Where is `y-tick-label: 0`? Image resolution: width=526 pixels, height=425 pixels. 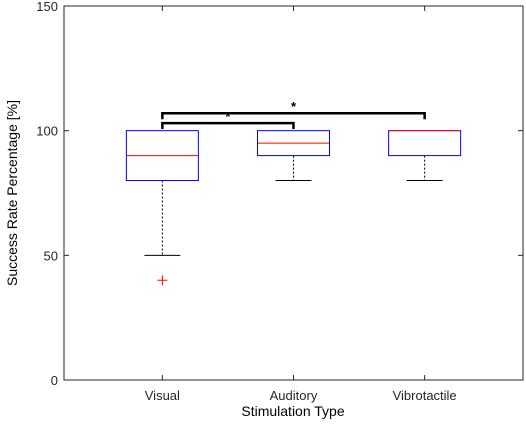 y-tick-label: 0 is located at coordinates (54, 380).